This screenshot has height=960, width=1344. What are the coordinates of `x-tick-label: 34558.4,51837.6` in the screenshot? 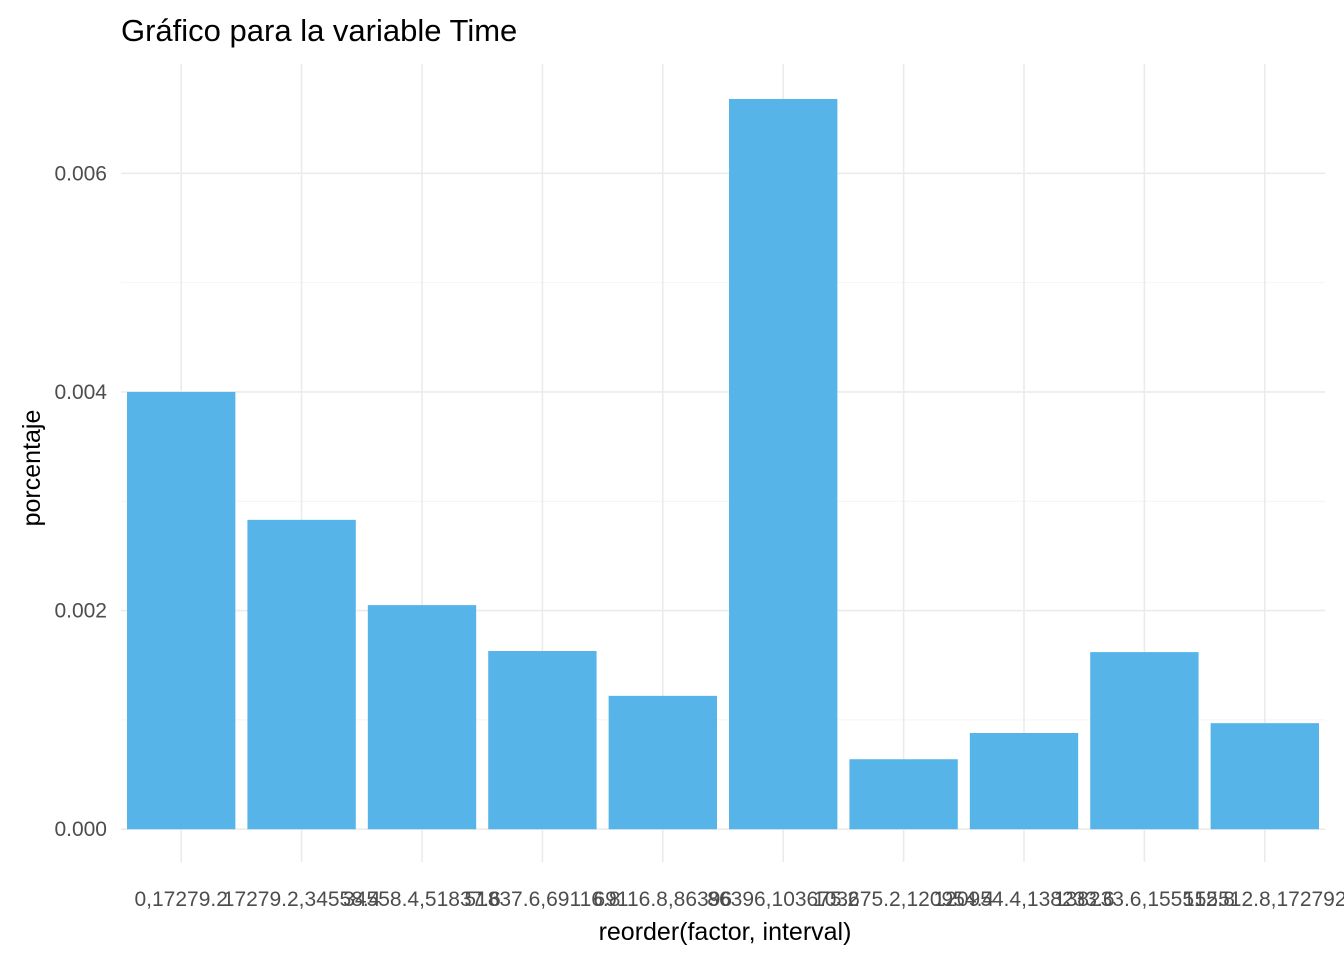 It's located at (422, 899).